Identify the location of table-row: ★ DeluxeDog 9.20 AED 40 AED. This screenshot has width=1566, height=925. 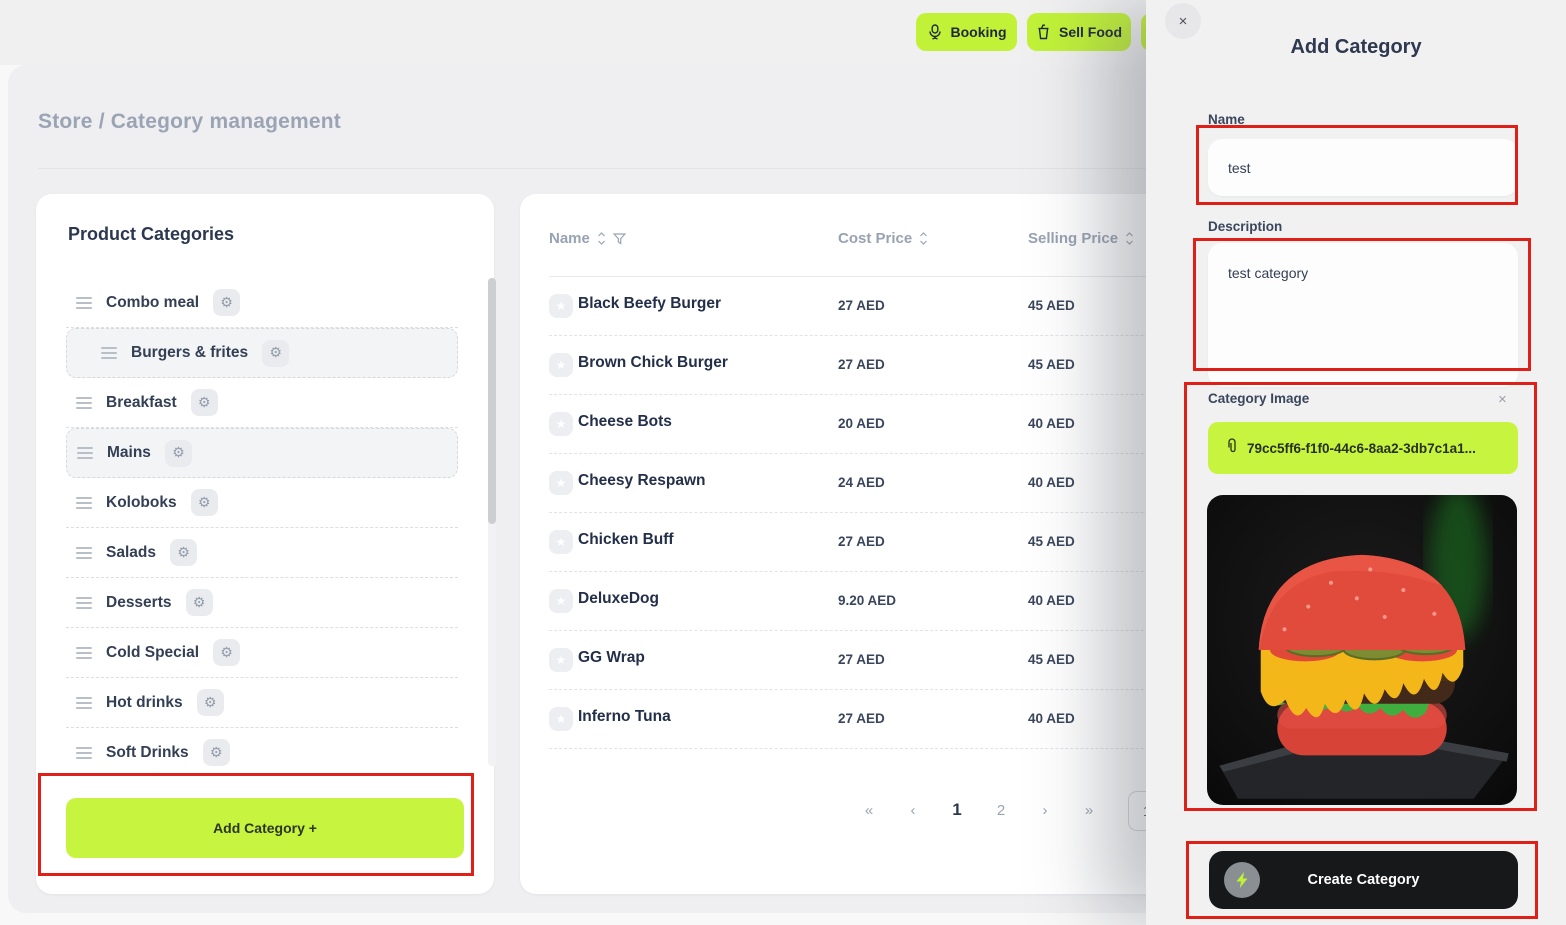
(929, 601).